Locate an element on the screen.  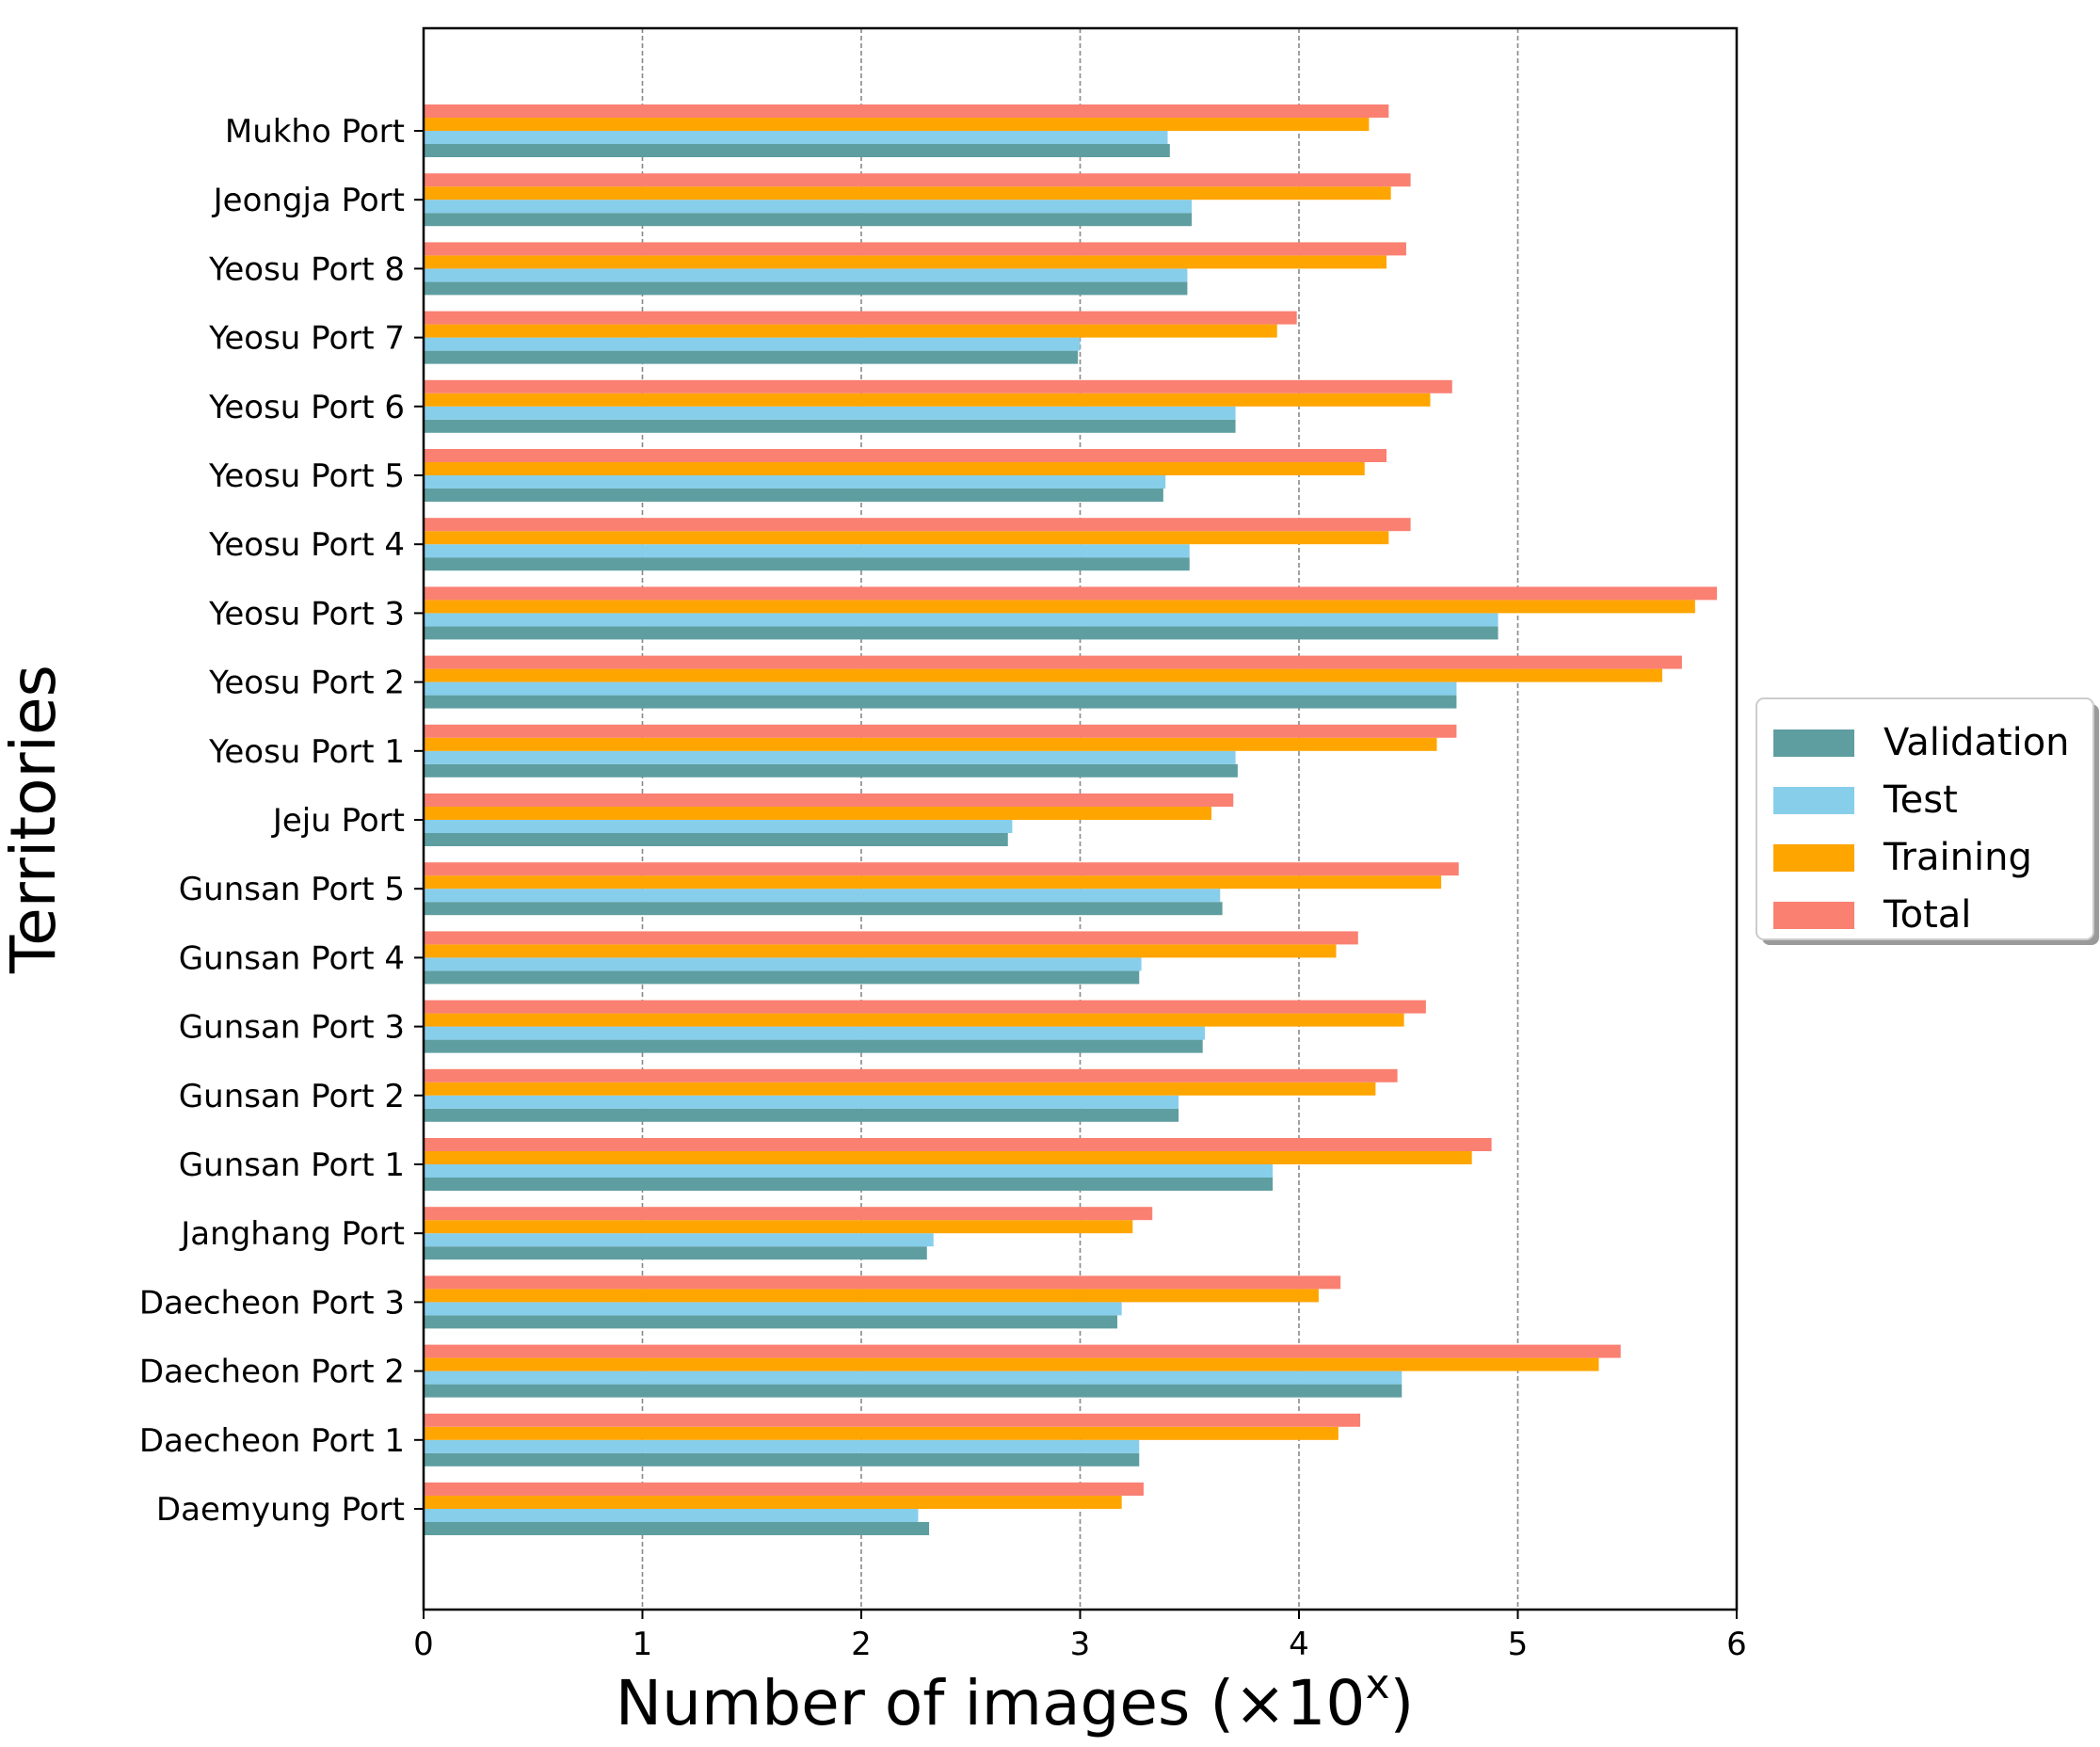
y-tick-label: Jeju Port is located at coordinates (338, 821).